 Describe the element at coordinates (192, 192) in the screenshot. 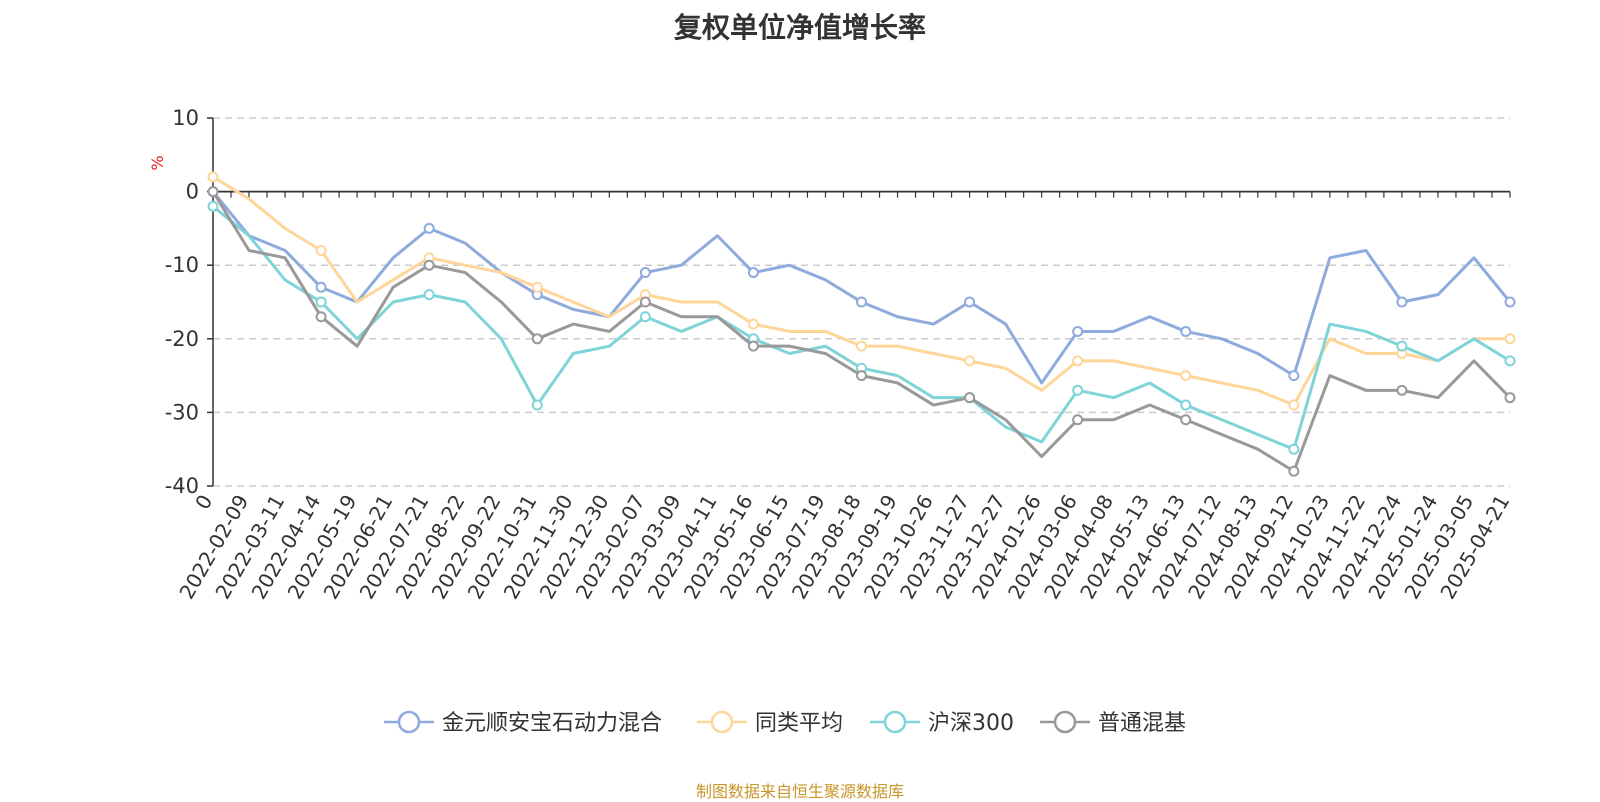

I see `y-tick-label: 0` at that location.